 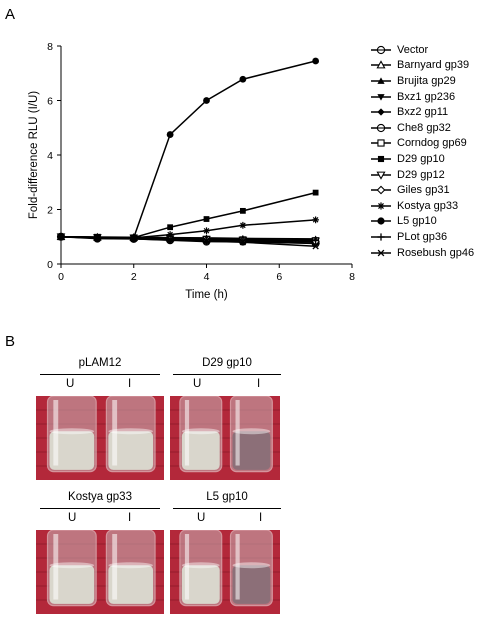 What do you see at coordinates (100, 497) in the screenshot?
I see `photo-title: Kostya gp33` at bounding box center [100, 497].